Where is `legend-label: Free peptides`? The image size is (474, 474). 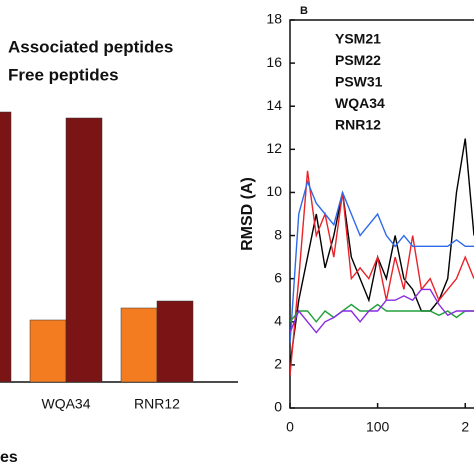 legend-label: Free peptides is located at coordinates (63, 74).